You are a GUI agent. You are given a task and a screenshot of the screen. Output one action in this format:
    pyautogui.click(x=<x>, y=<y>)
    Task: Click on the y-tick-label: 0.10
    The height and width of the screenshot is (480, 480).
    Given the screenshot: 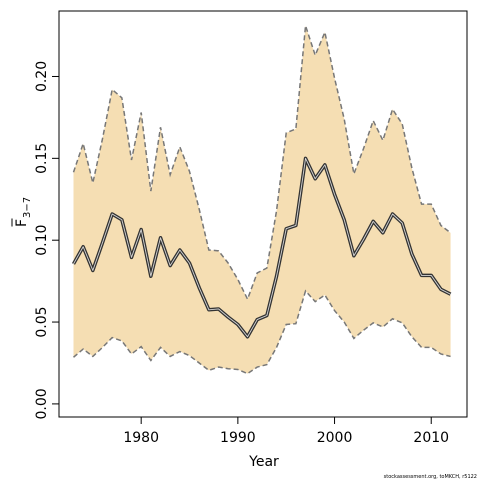 What is the action you would take?
    pyautogui.click(x=42, y=240)
    